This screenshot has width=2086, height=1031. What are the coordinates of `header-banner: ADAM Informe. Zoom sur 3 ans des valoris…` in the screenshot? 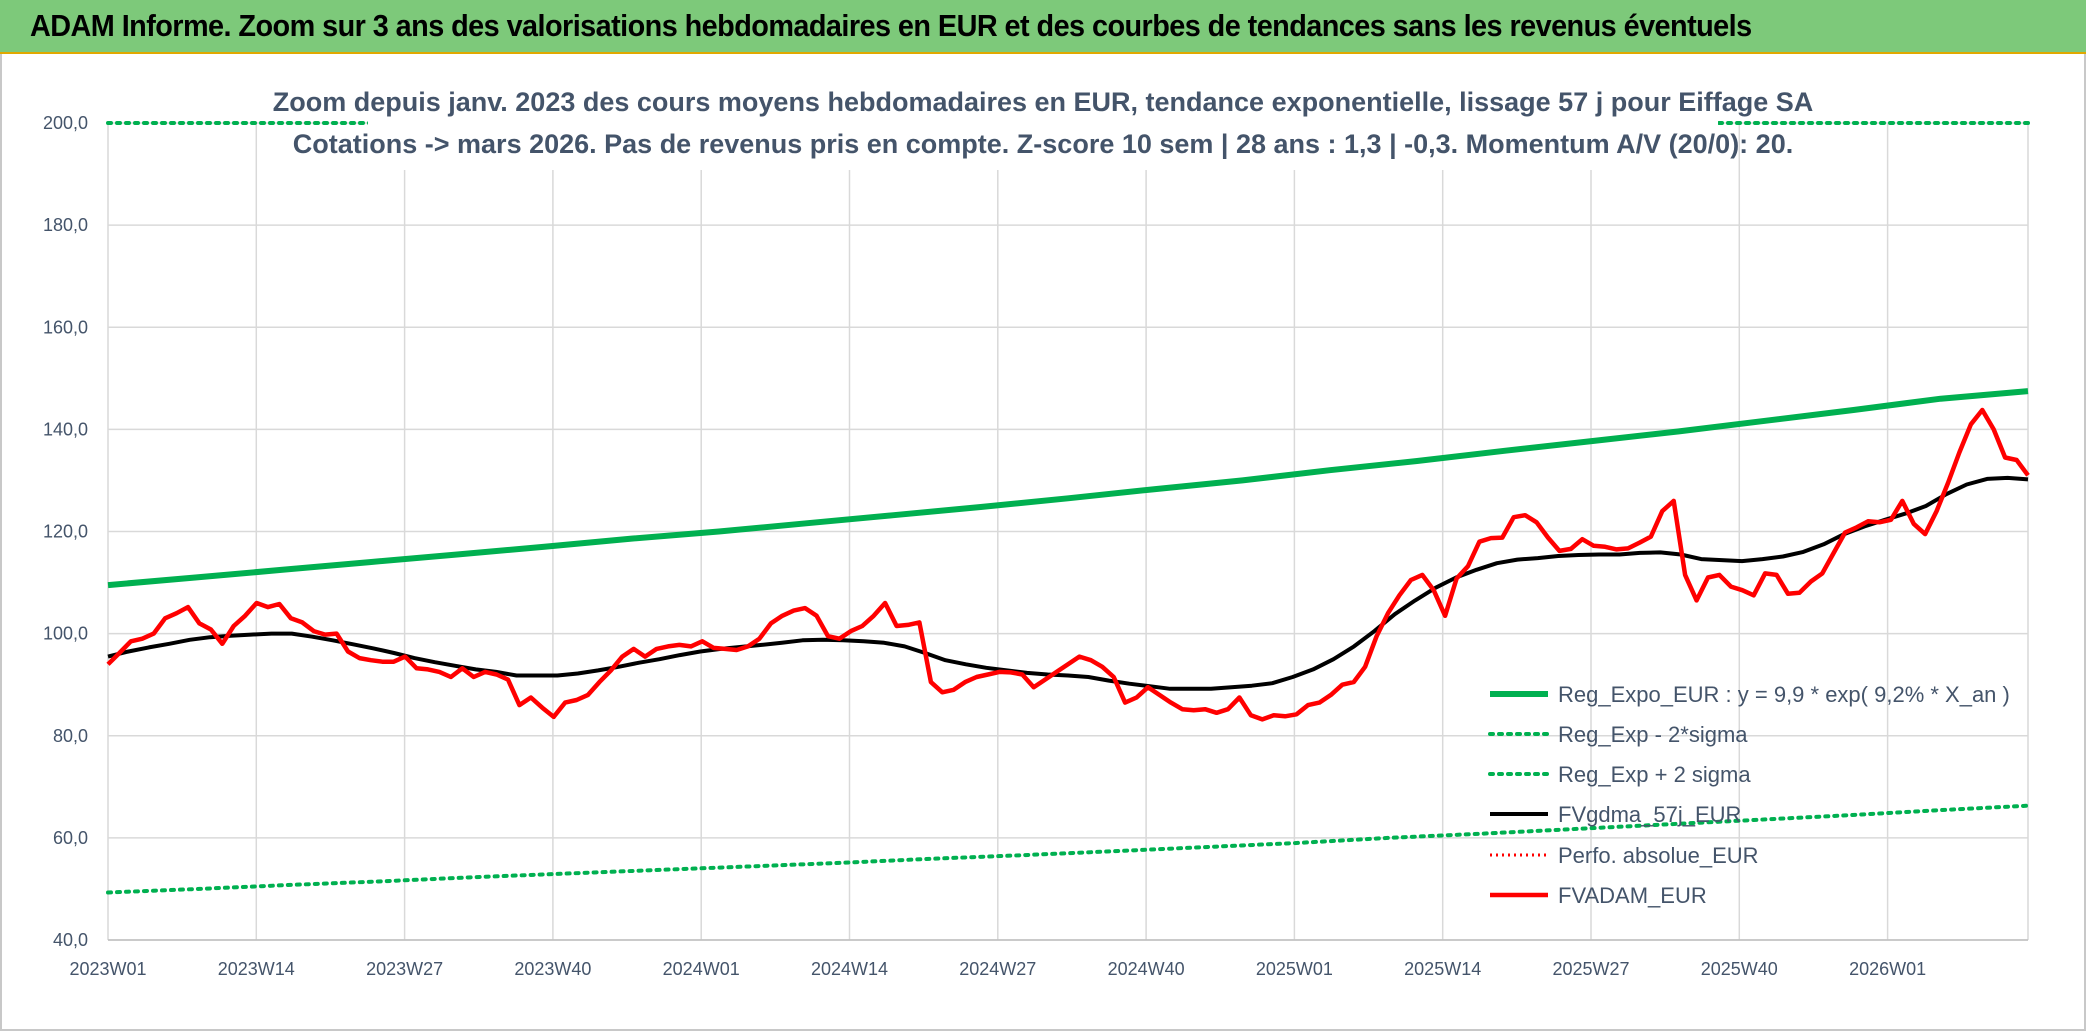 It's located at (1043, 27).